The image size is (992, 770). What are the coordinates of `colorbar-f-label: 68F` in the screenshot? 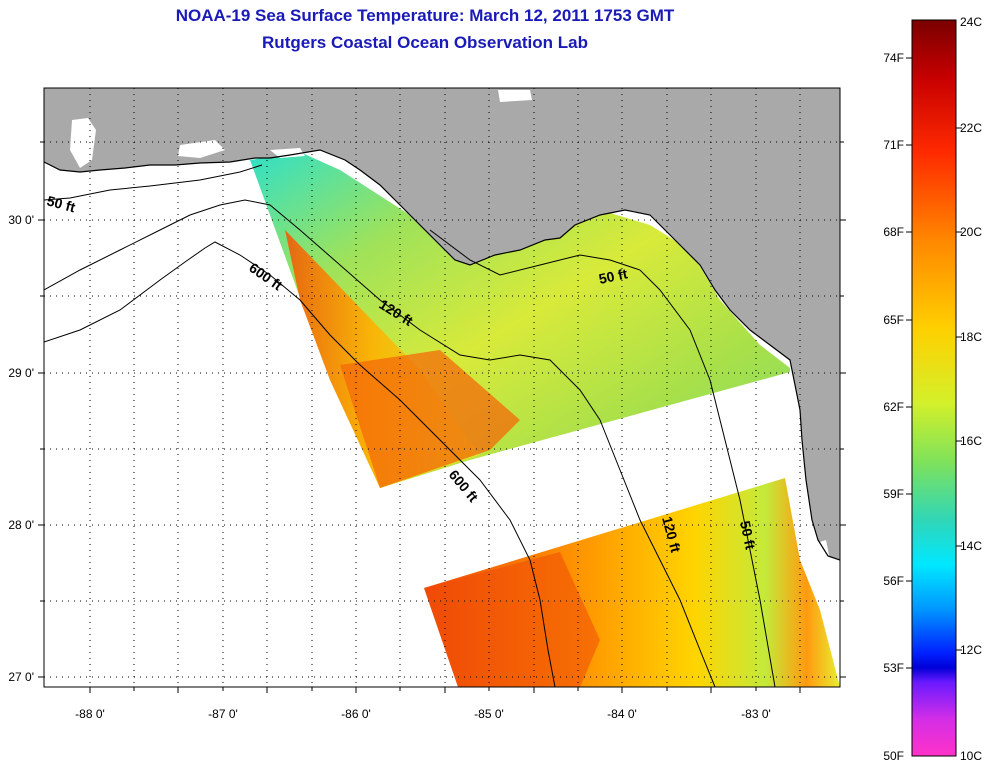 It's located at (893, 232).